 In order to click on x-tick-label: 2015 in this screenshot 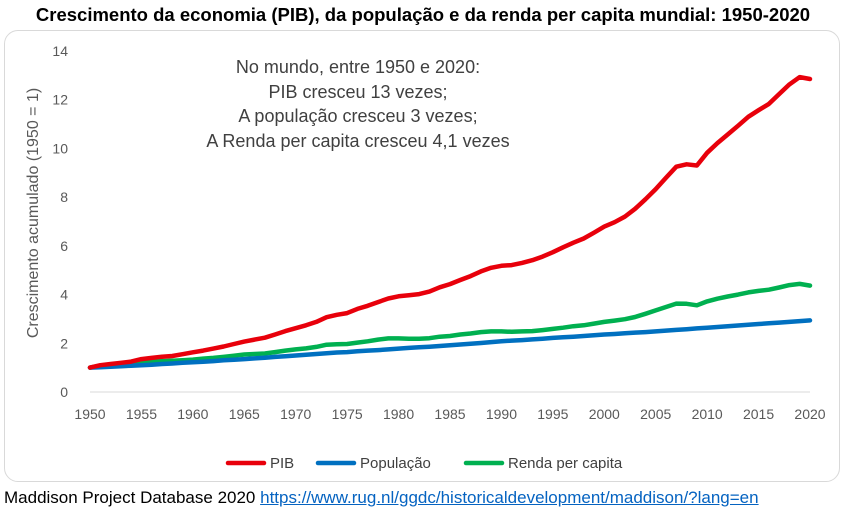, I will do `click(758, 414)`.